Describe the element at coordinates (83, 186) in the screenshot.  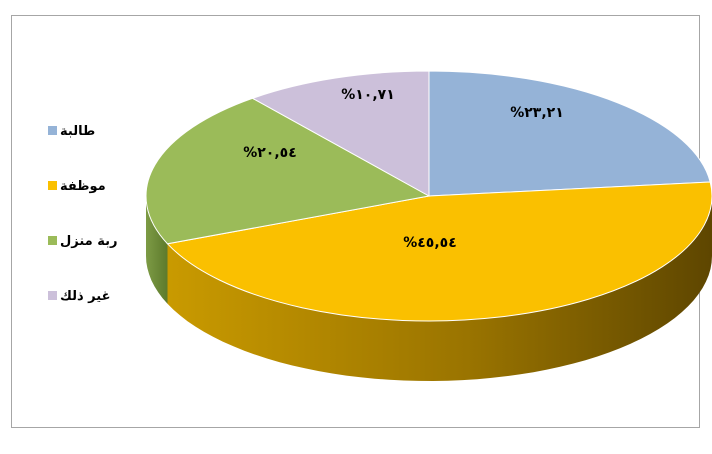
I see `legend-label-1: موظفة` at that location.